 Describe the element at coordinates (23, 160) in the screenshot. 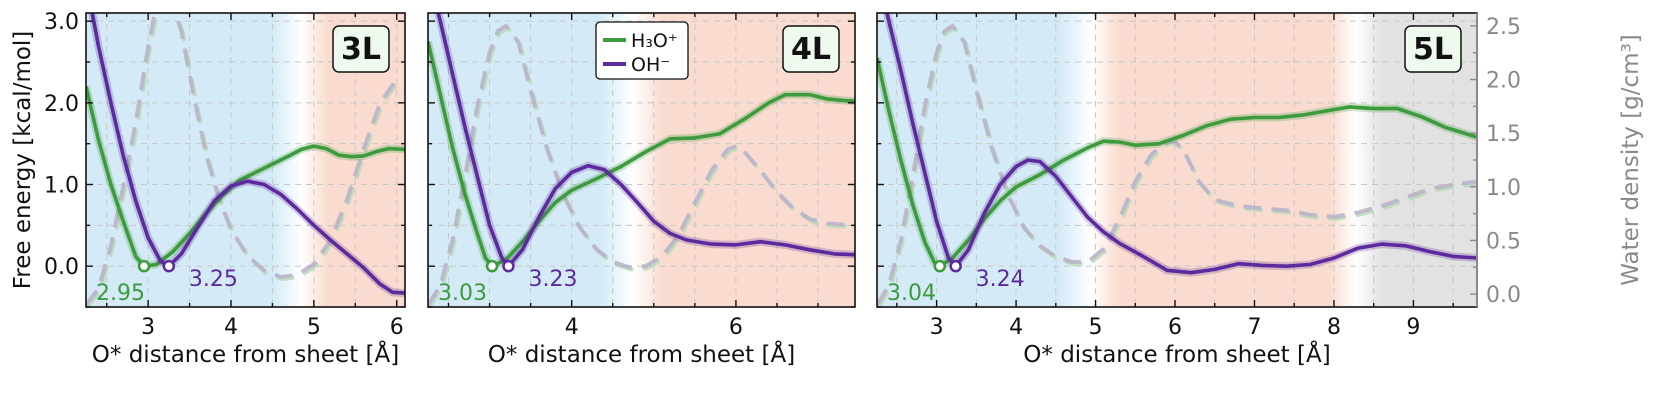

I see `y-axis-label: Free energy [kcal/mol]` at that location.